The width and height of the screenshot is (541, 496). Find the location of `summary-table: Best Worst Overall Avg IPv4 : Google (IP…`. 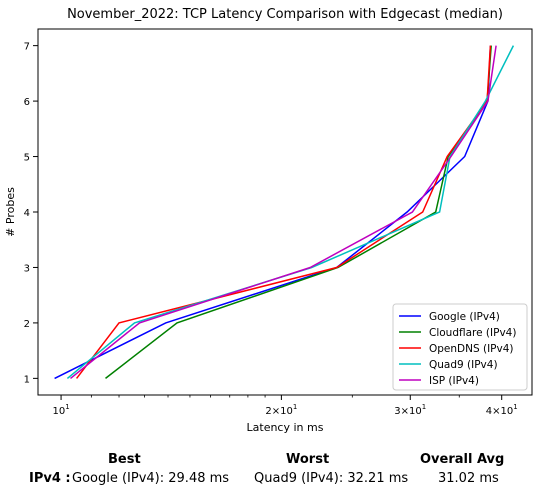

summary-table: Best Worst Overall Avg IPv4 : Google (IP… is located at coordinates (270, 472).